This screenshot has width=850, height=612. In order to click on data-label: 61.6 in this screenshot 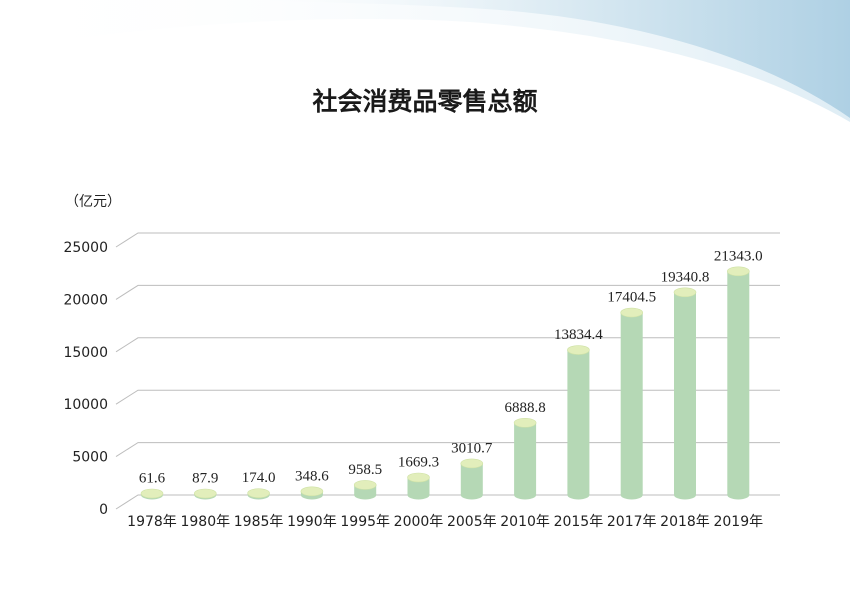, I will do `click(152, 479)`.